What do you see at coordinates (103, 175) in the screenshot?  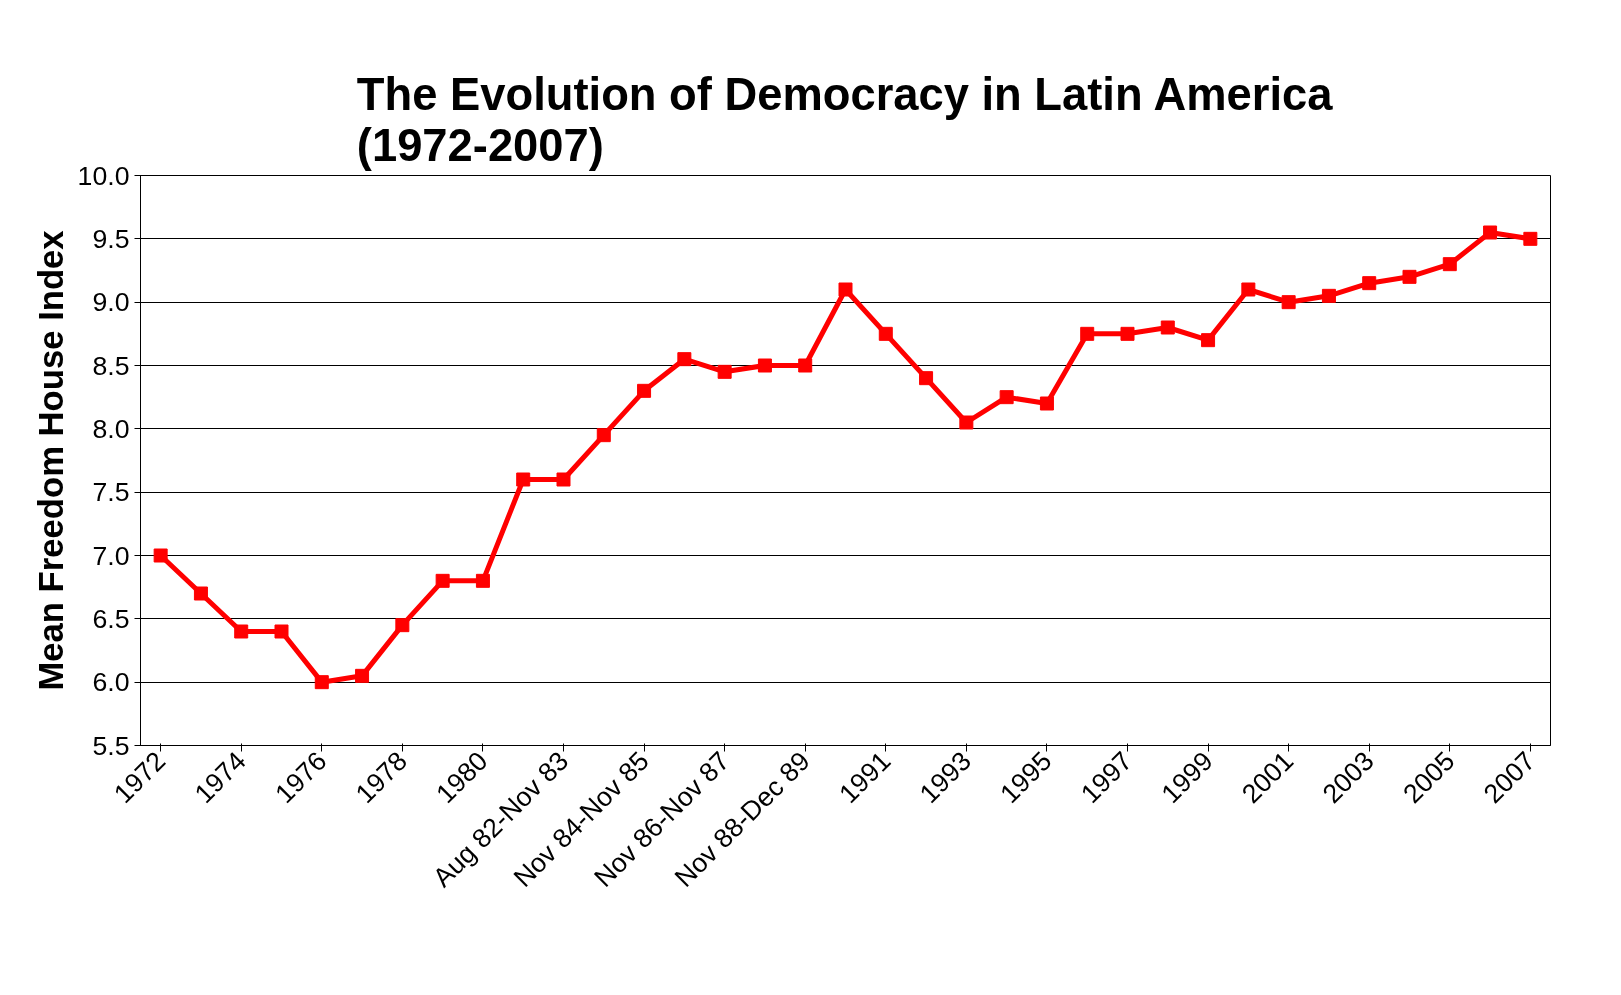 I see `y-tick-label: 10.0` at bounding box center [103, 175].